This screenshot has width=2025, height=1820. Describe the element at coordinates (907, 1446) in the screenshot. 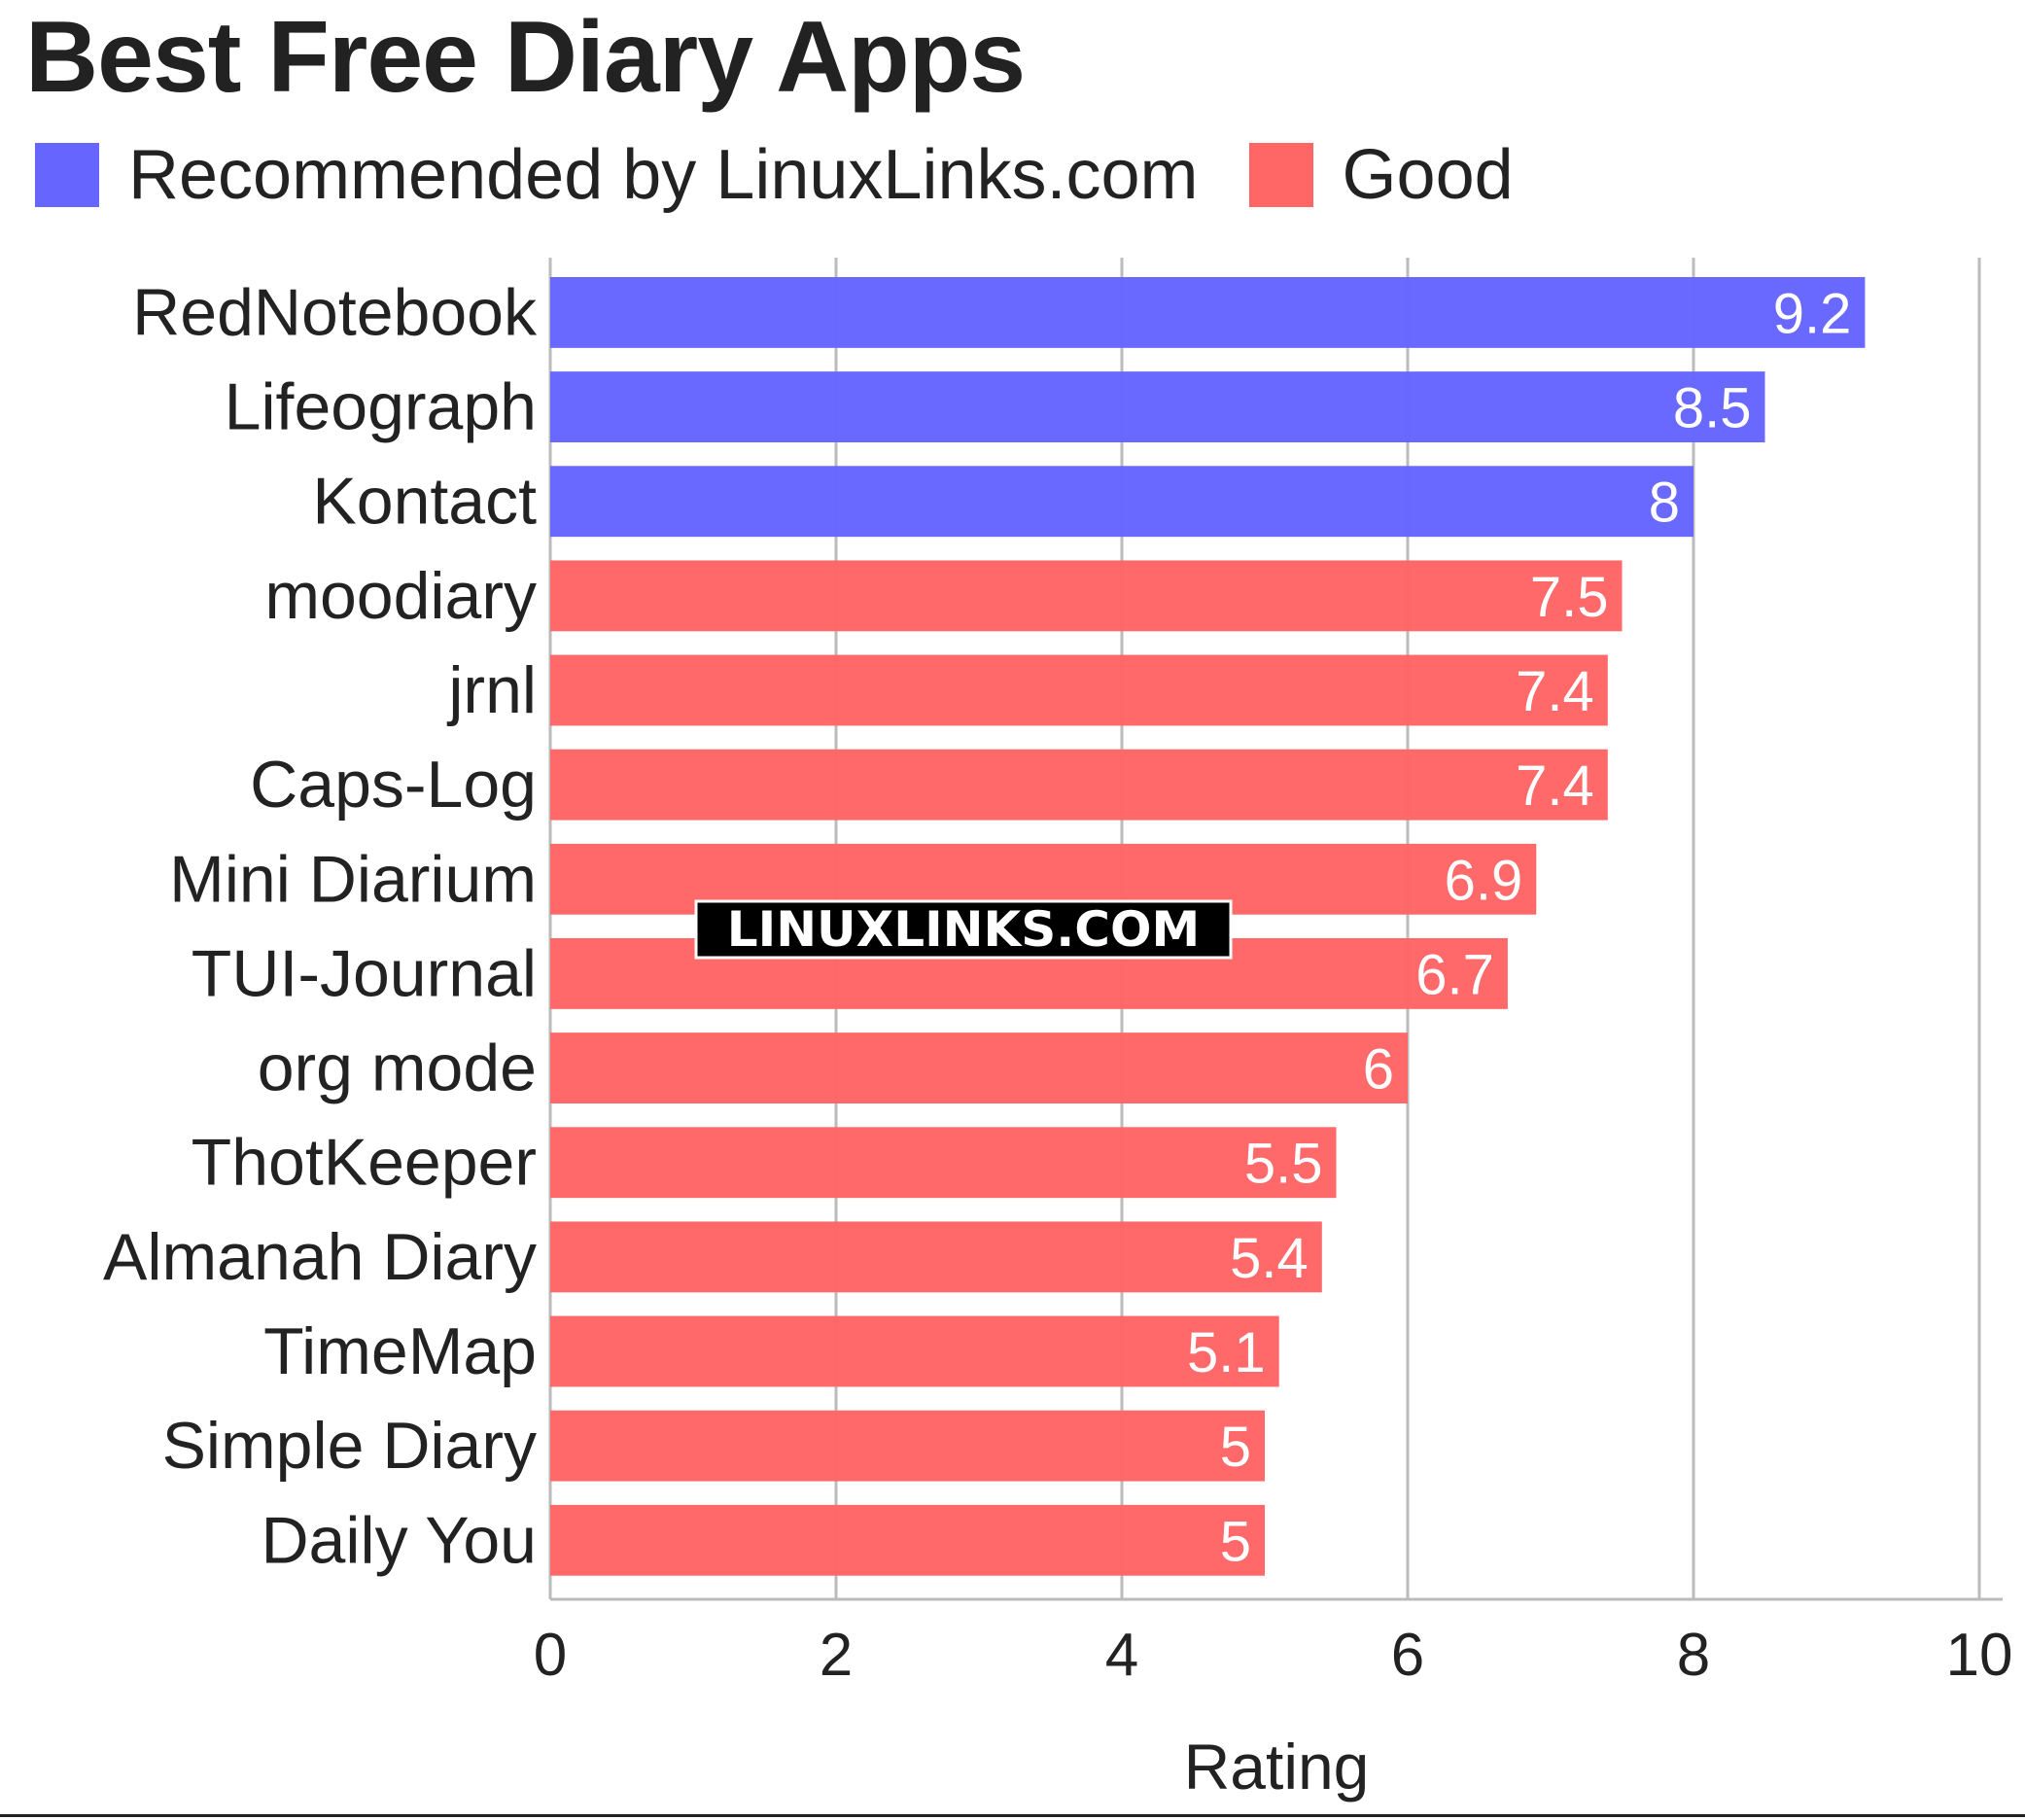

I see `bar-simple-diary` at that location.